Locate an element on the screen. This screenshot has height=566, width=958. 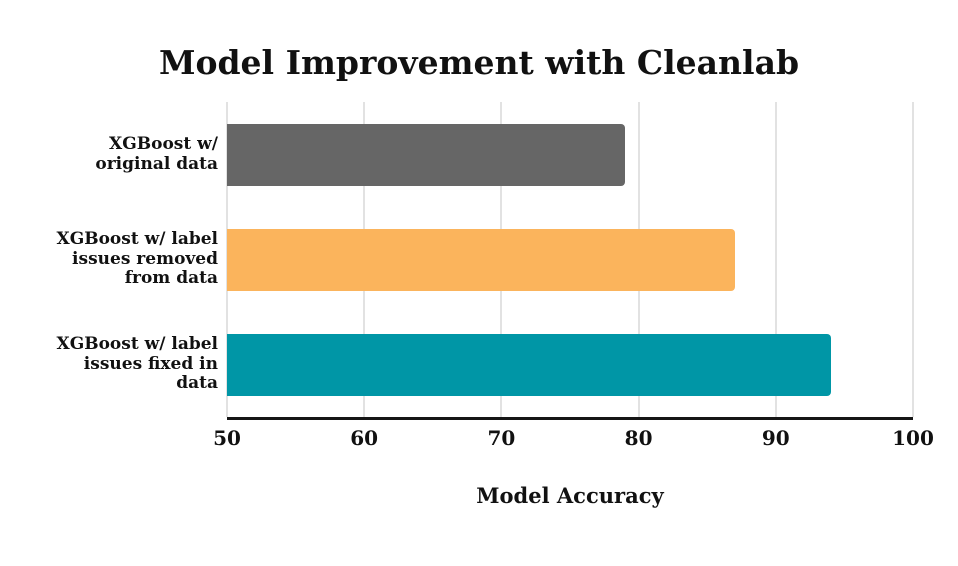
x-axis-title: Model Accuracy is located at coordinates (570, 495).